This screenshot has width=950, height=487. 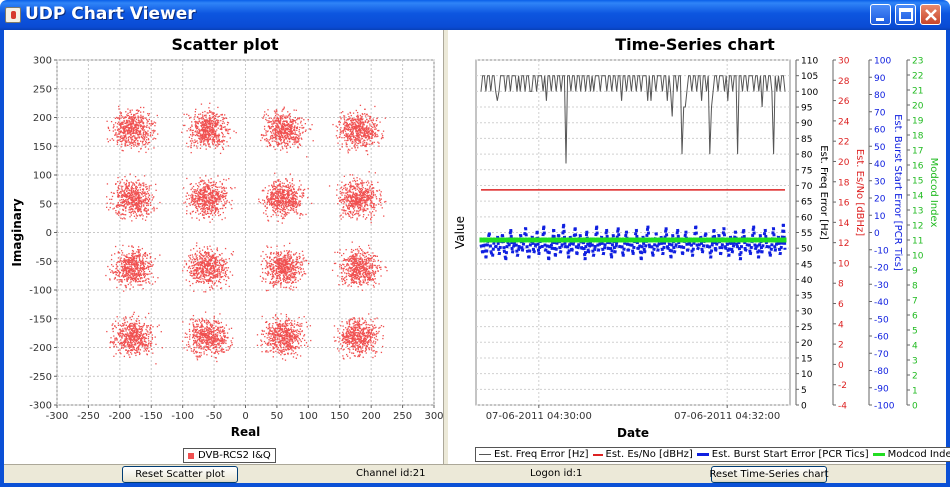 I want to click on minimize-button, so click(x=880, y=14).